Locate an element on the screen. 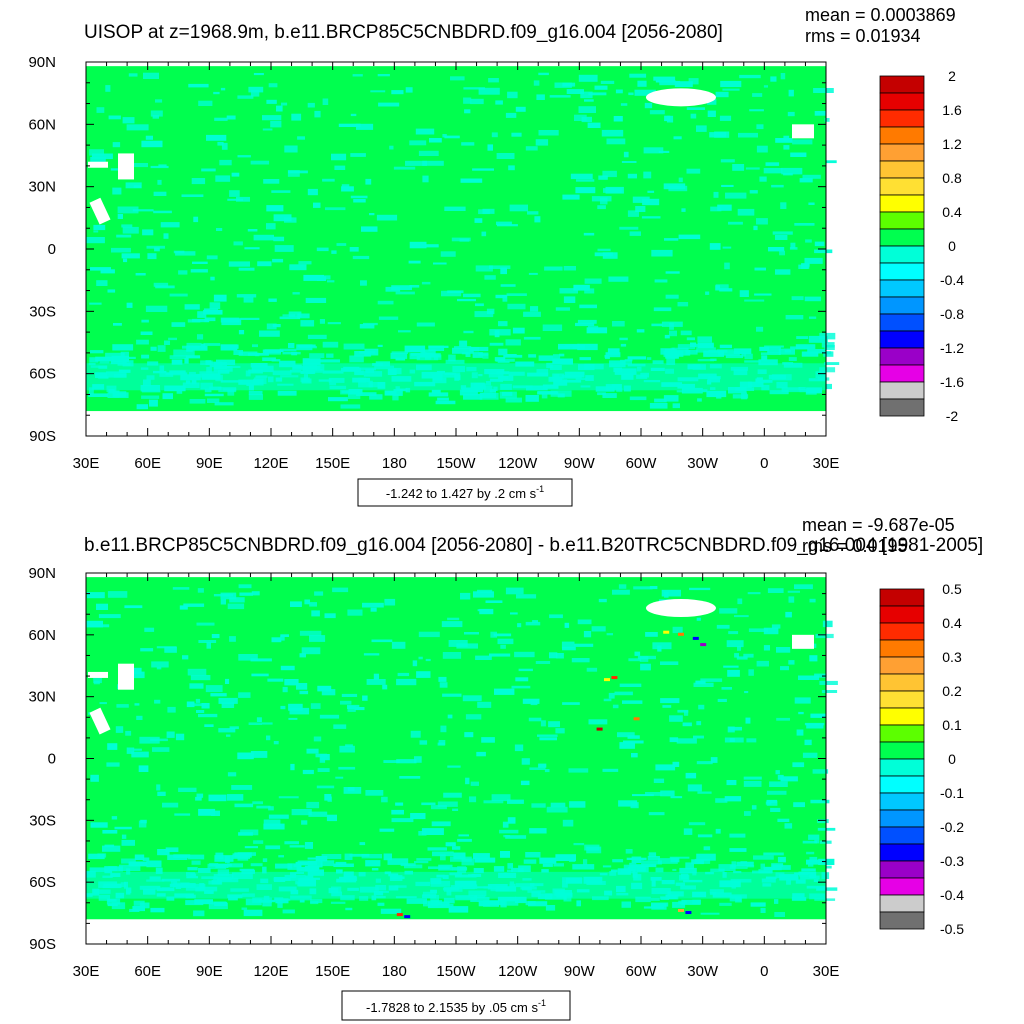 This screenshot has width=1024, height=1024. colorbar-label: -0.2 is located at coordinates (952, 827).